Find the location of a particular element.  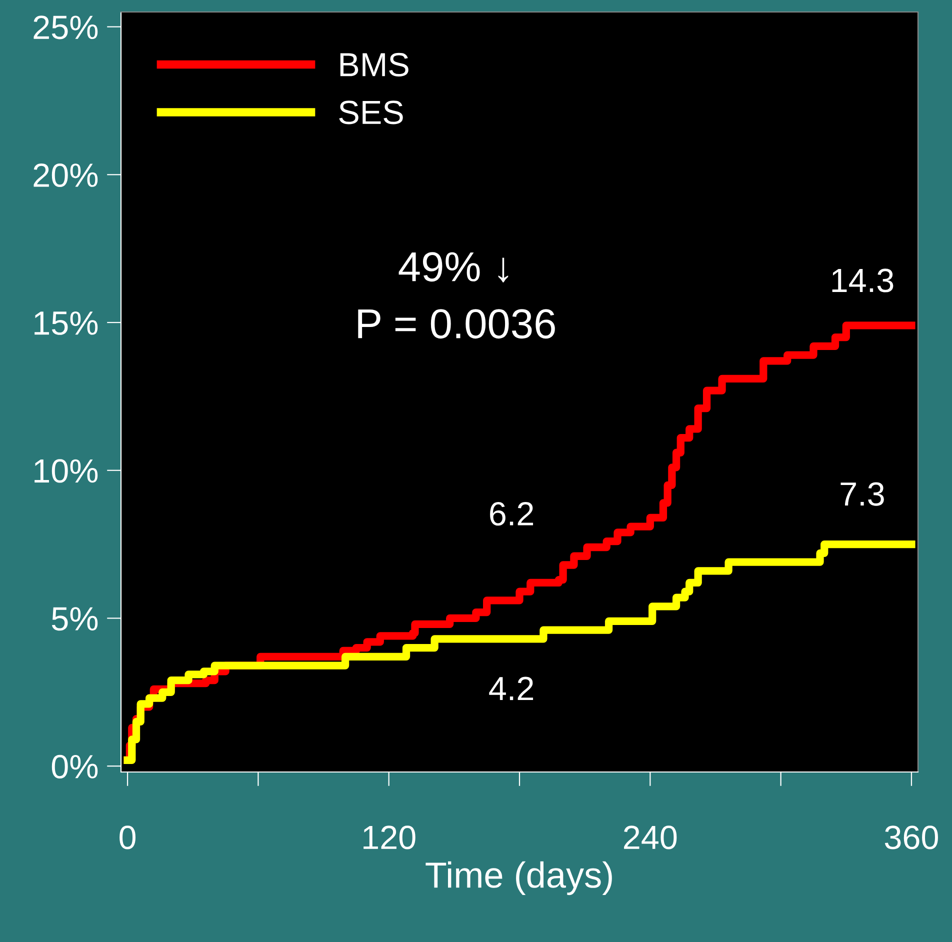

y-tick-label: 5% is located at coordinates (75, 619).